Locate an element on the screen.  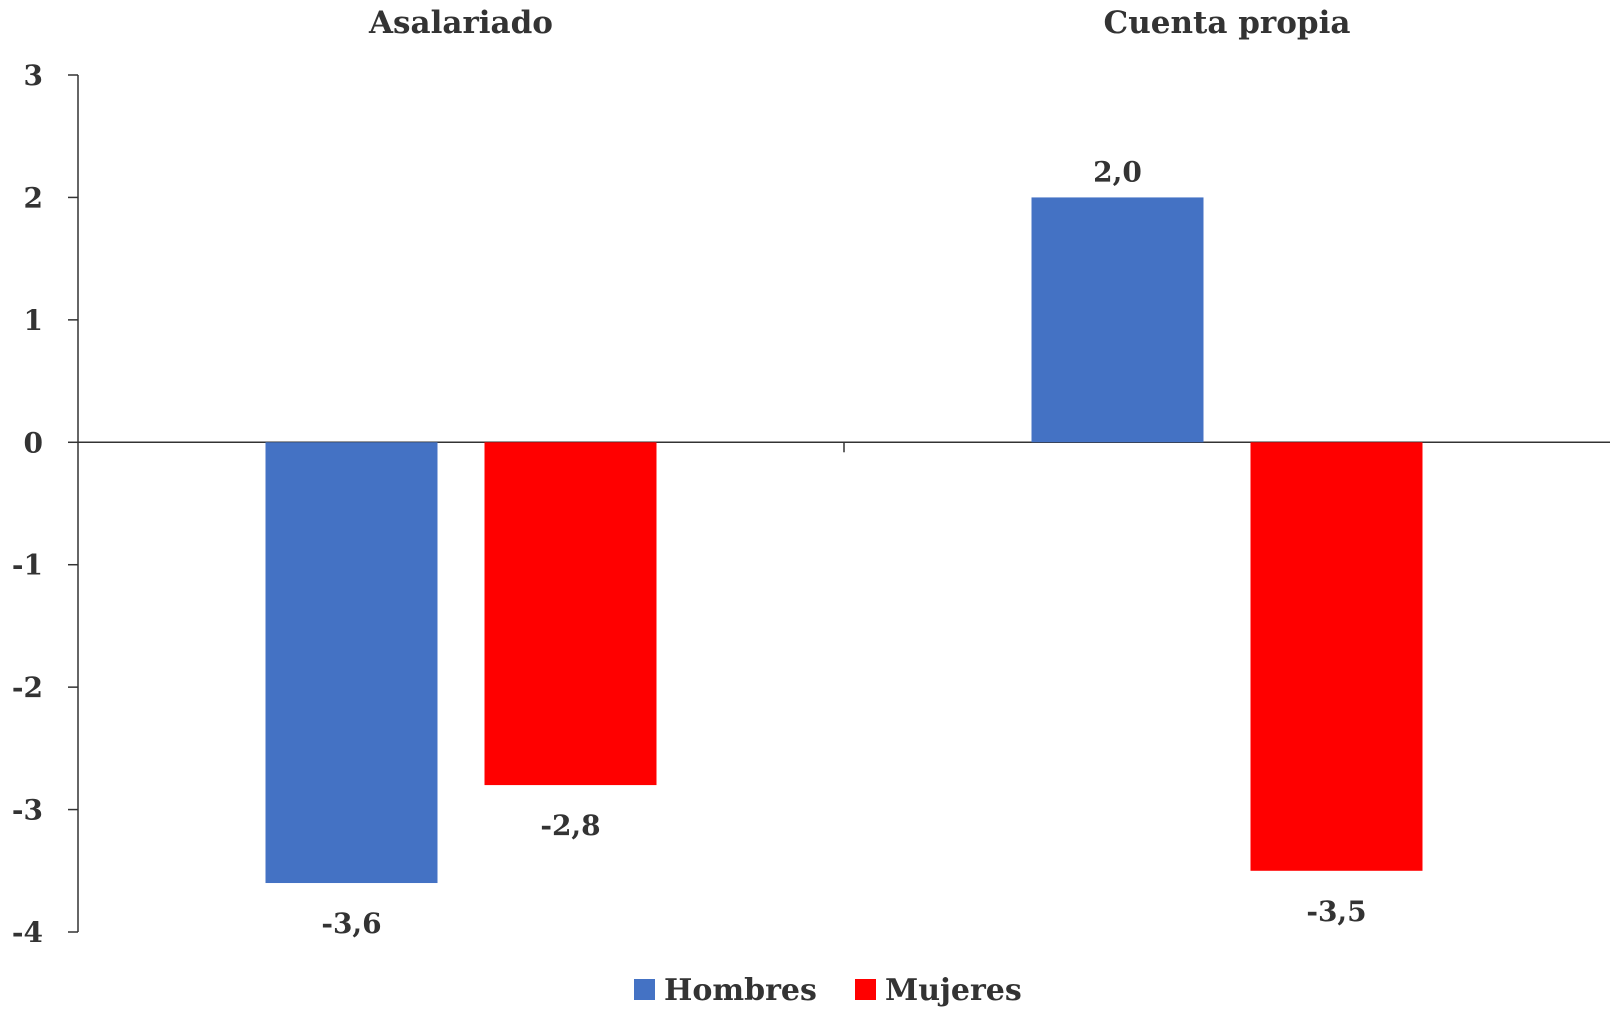
y-tick-label: -4 is located at coordinates (27, 932).